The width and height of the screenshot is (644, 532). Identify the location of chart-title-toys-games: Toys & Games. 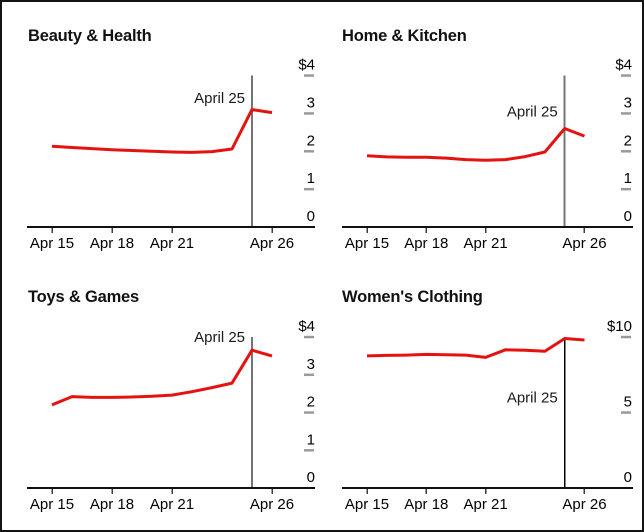
(84, 297).